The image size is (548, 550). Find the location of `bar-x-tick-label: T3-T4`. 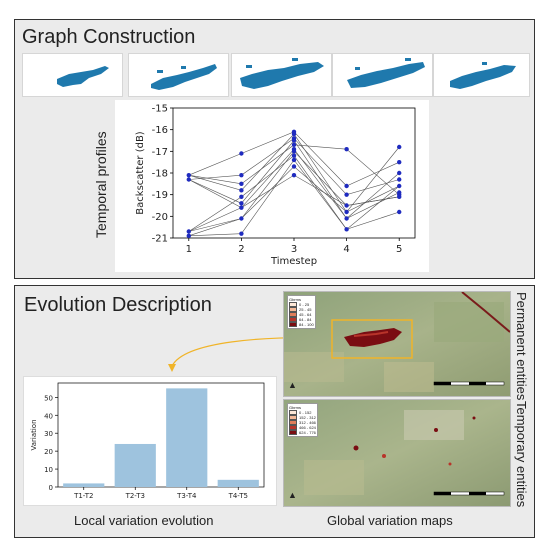

bar-x-tick-label: T3-T4 is located at coordinates (186, 496).